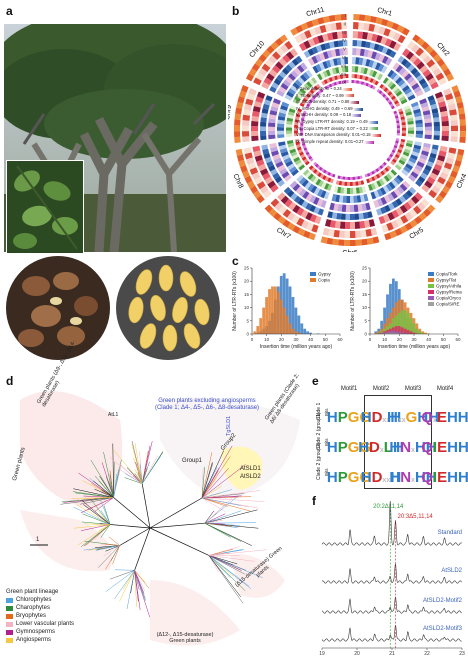 This screenshot has width=468, height=656. Describe the element at coordinates (446, 280) in the screenshot. I see `legend-label: Gypsy/Tat` at that location.